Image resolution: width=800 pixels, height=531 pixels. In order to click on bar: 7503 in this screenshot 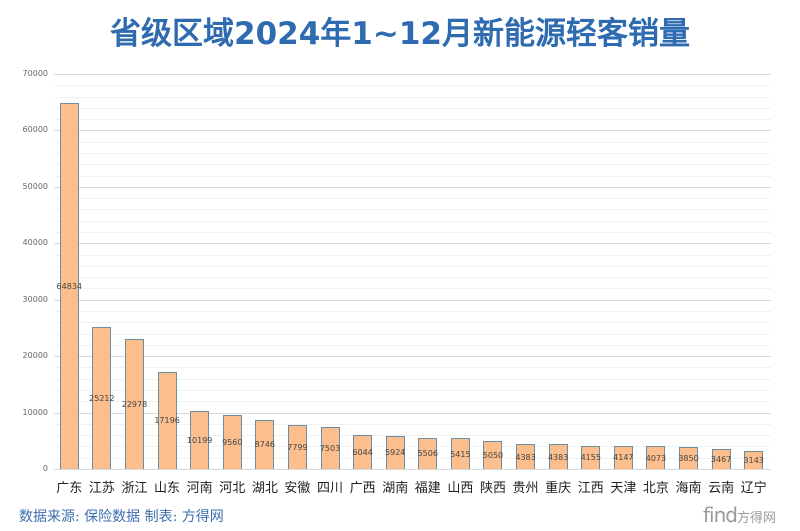, I will do `click(330, 447)`.